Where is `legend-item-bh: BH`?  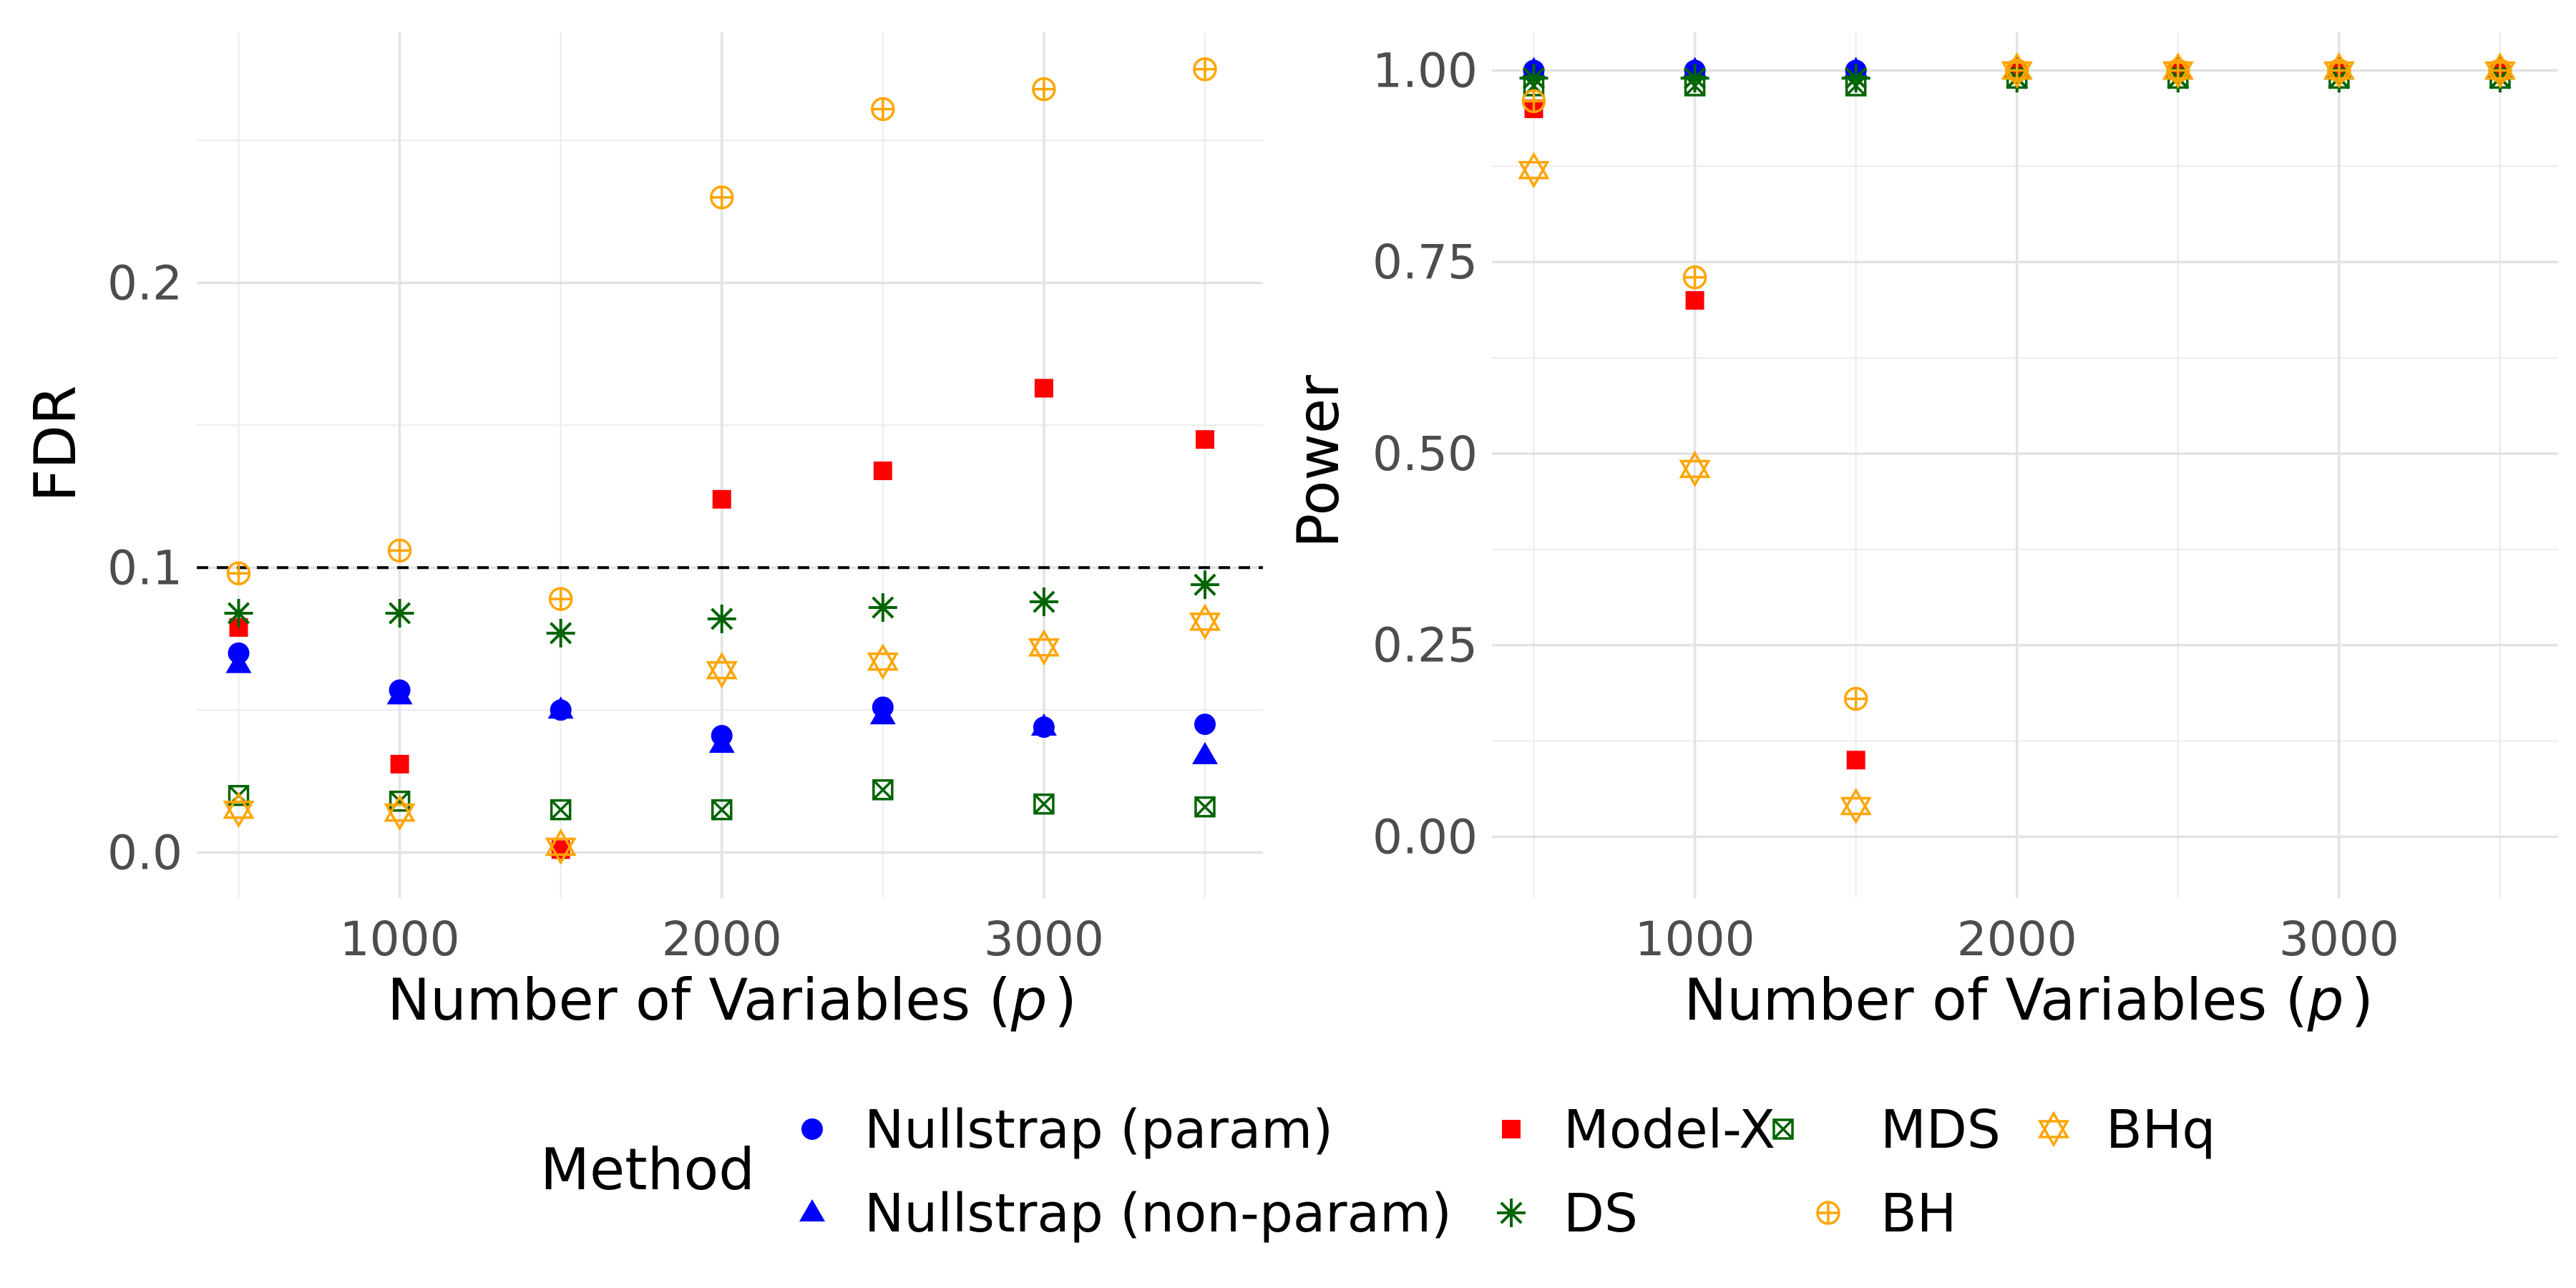
legend-item-bh: BH is located at coordinates (1886, 1213).